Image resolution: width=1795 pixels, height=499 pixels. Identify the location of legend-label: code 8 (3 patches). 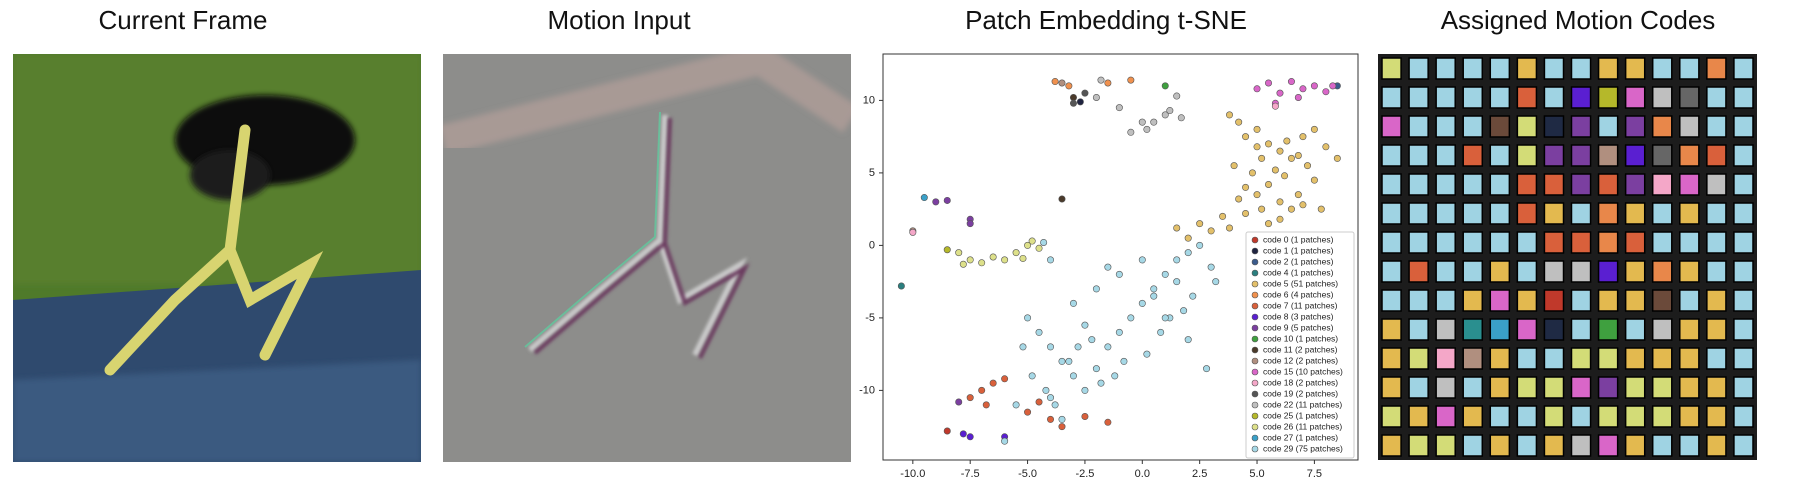
(1298, 316).